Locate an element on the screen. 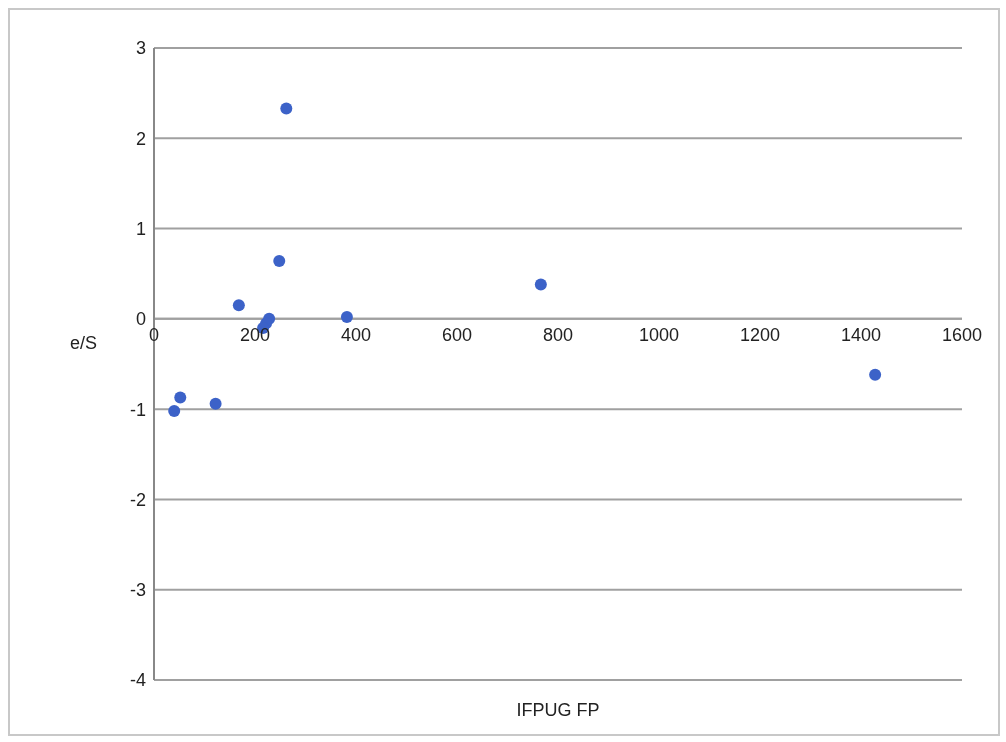 The image size is (1006, 742). x-tick-label: 0 is located at coordinates (154, 334).